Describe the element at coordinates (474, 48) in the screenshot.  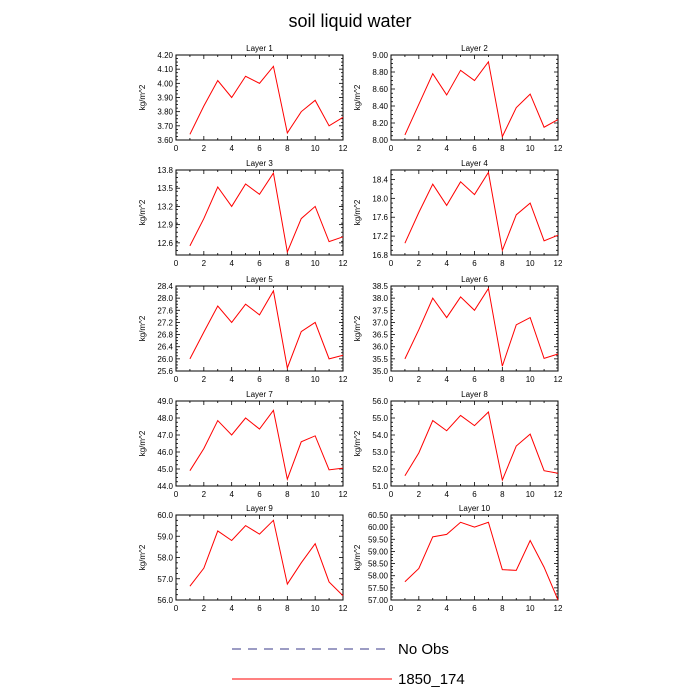
I see `panel-title: Layer 2` at that location.